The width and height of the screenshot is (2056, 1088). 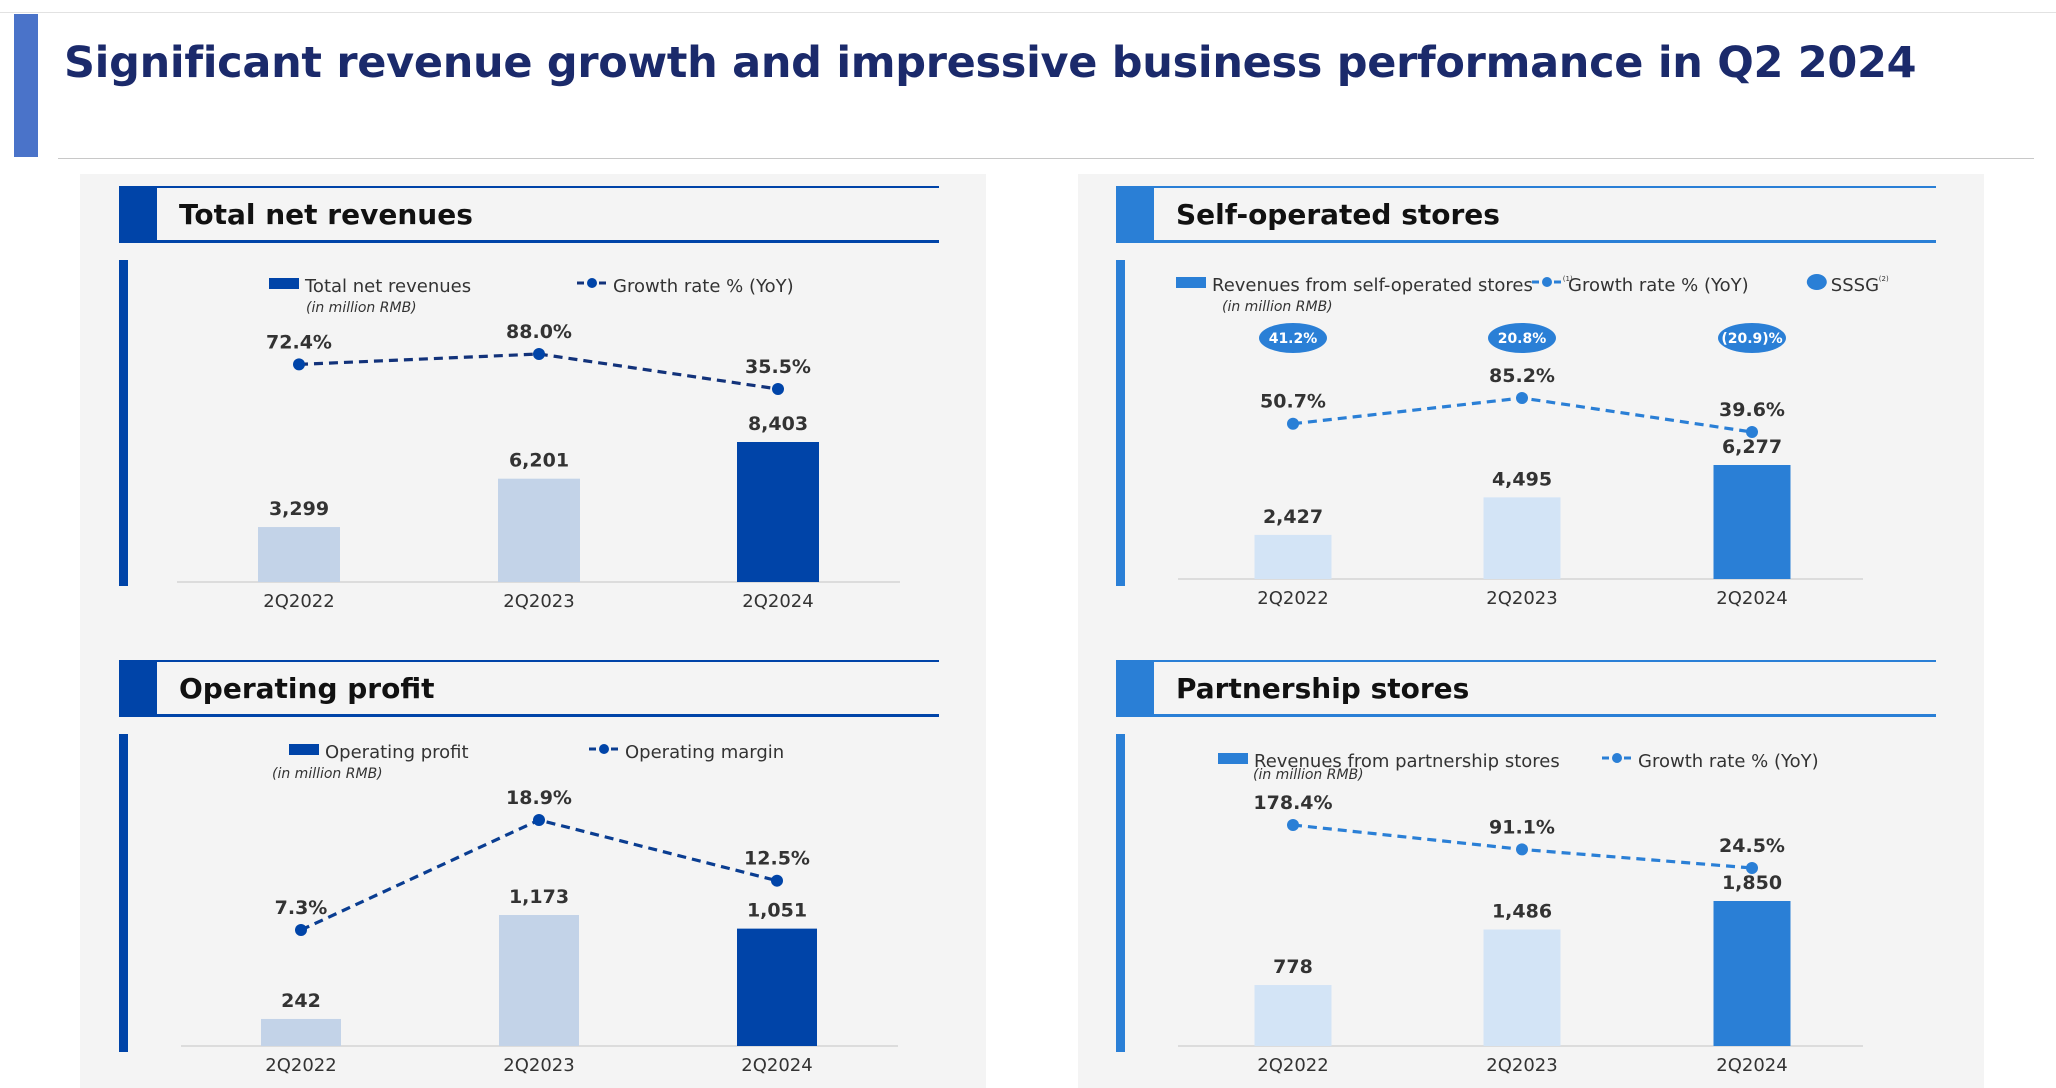 I want to click on sssg-badge-label: 20.8%, so click(x=1522, y=339).